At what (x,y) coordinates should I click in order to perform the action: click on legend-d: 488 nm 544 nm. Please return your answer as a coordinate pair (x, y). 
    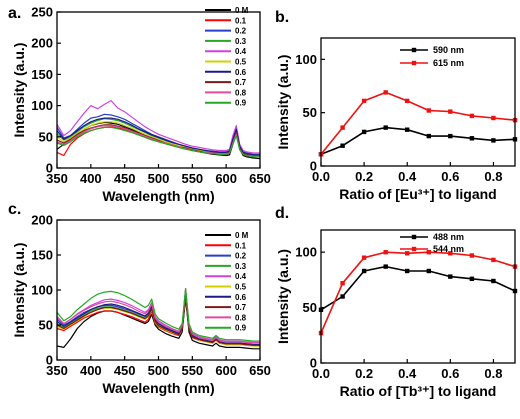
    Looking at the image, I should click on (432, 243).